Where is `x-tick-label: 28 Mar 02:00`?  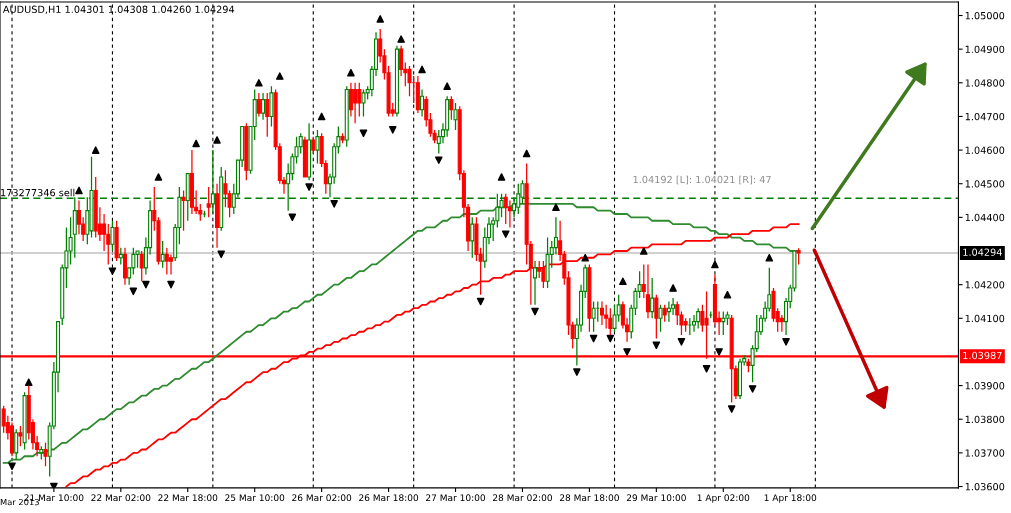 x-tick-label: 28 Mar 02:00 is located at coordinates (522, 498).